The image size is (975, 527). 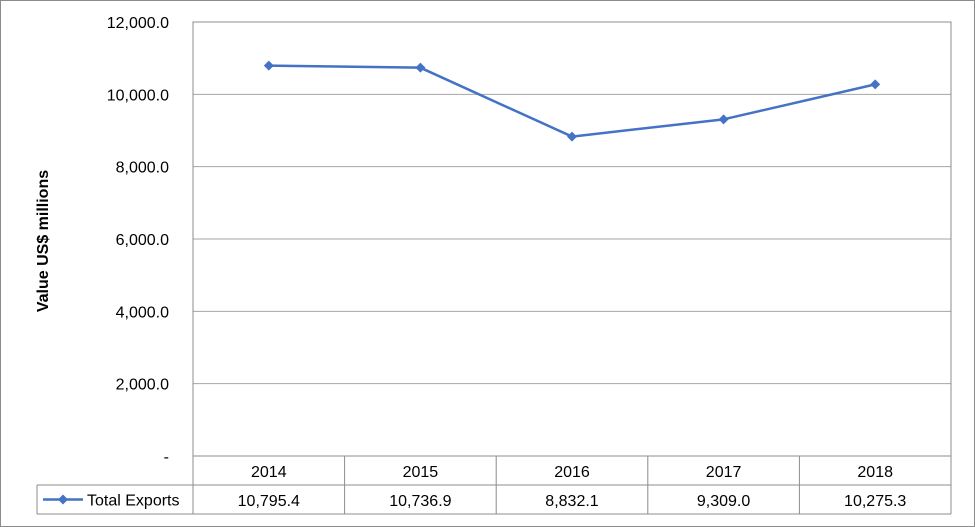 What do you see at coordinates (572, 101) in the screenshot?
I see `series-line` at bounding box center [572, 101].